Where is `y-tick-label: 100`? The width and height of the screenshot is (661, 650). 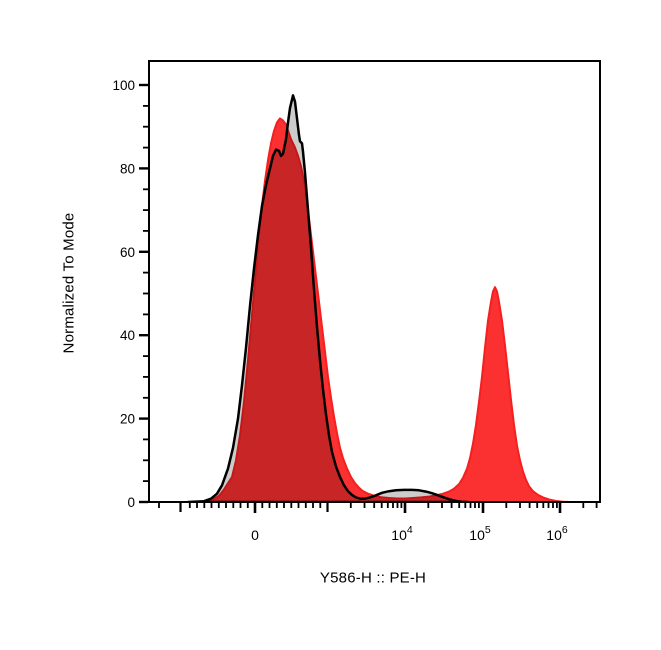
y-tick-label: 100 is located at coordinates (123, 85).